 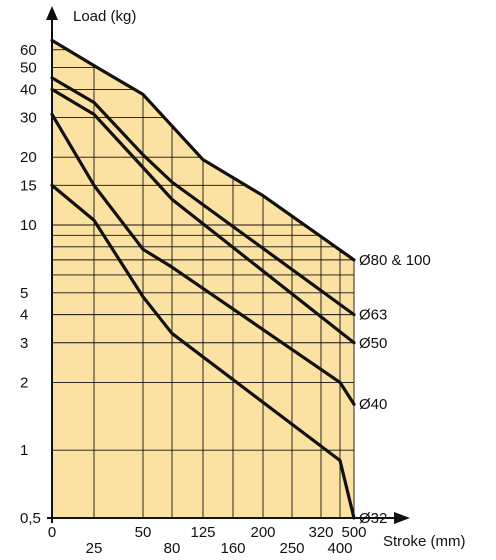 I want to click on series-label-2: Ø50, so click(x=373, y=343).